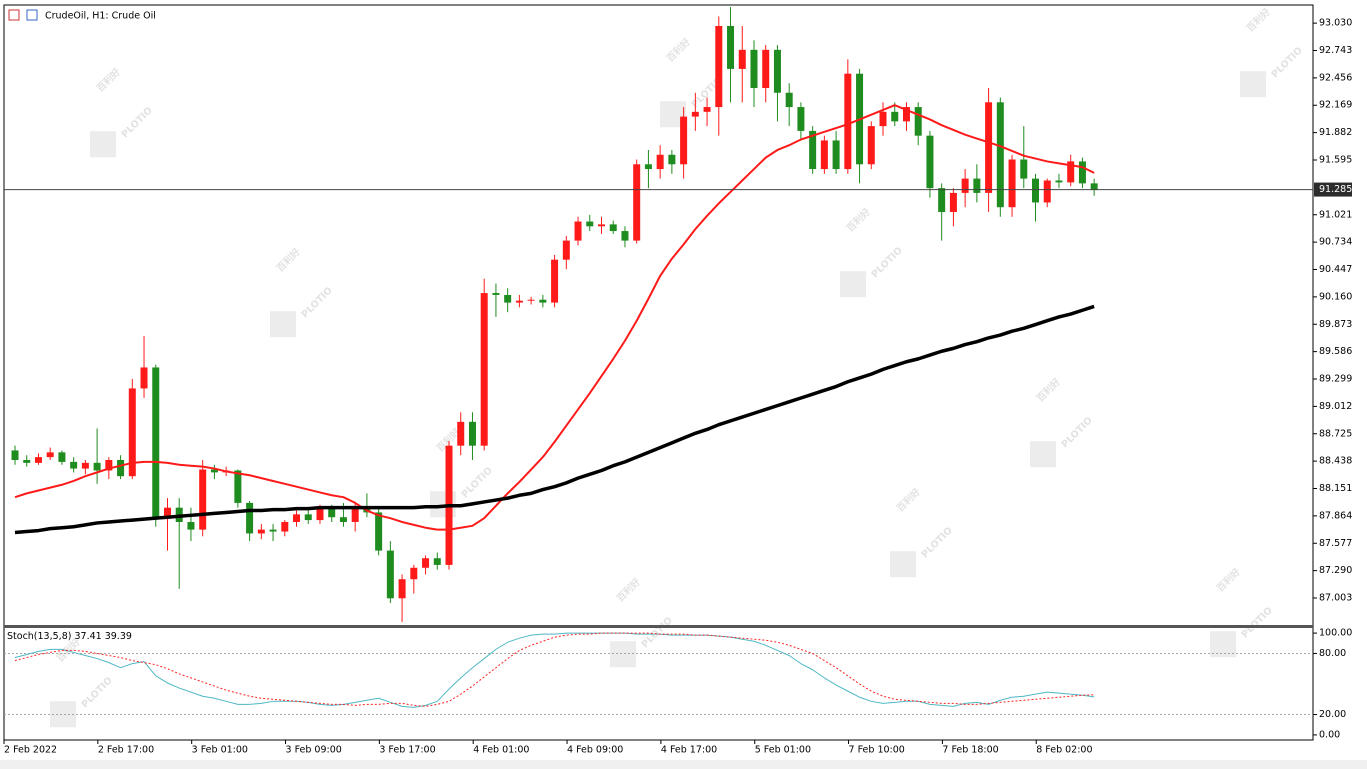 Image resolution: width=1367 pixels, height=769 pixels. I want to click on current-price-label: 91.285, so click(1335, 189).